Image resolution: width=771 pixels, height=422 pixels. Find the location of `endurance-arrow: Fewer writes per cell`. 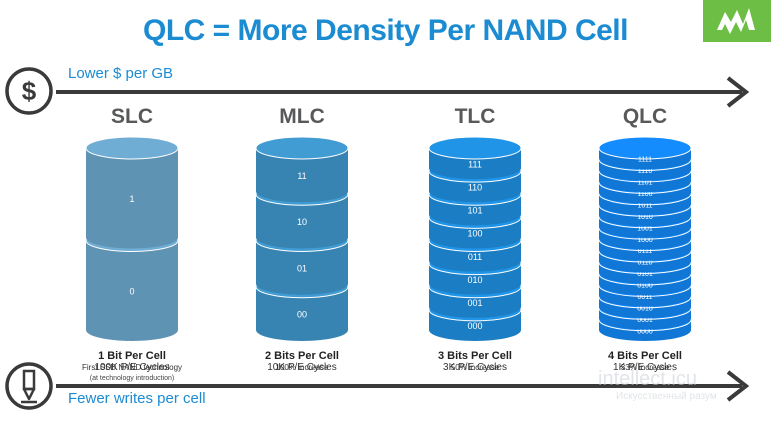

endurance-arrow: Fewer writes per cell is located at coordinates (385, 390).